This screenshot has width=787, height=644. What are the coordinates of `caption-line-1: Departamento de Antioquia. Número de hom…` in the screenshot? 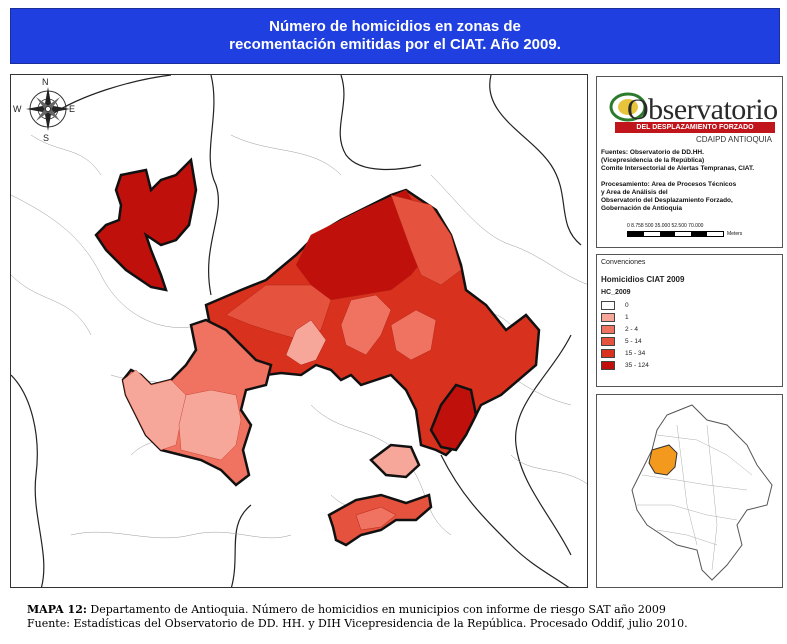 It's located at (376, 609).